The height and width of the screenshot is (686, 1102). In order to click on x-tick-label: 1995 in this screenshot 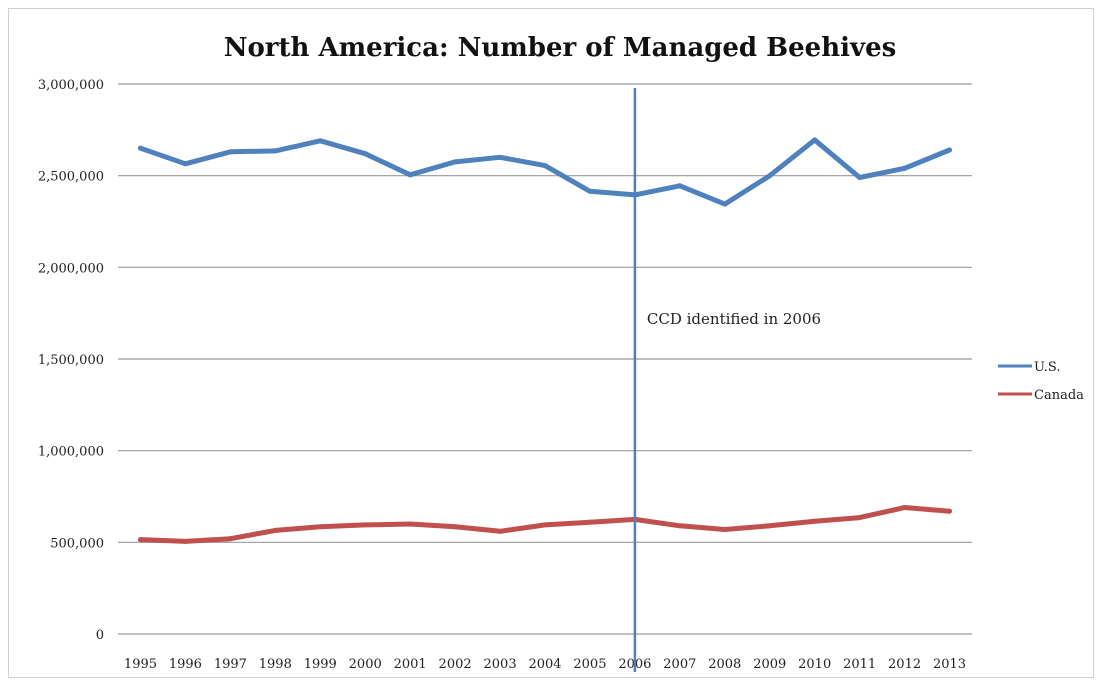, I will do `click(140, 664)`.